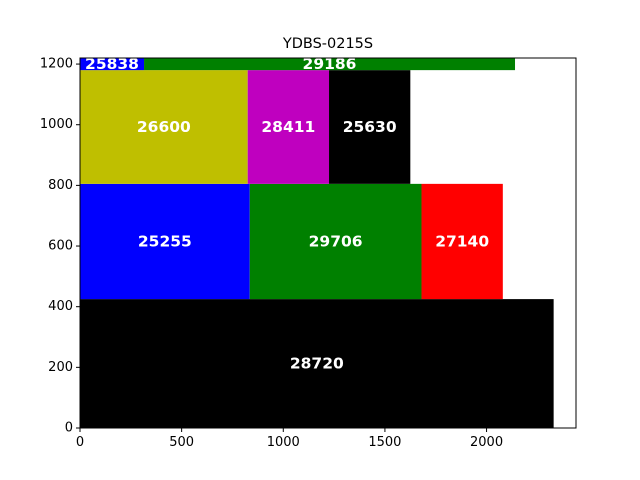 This screenshot has width=640, height=480. Describe the element at coordinates (60, 367) in the screenshot. I see `y-tick-label: 200` at that location.